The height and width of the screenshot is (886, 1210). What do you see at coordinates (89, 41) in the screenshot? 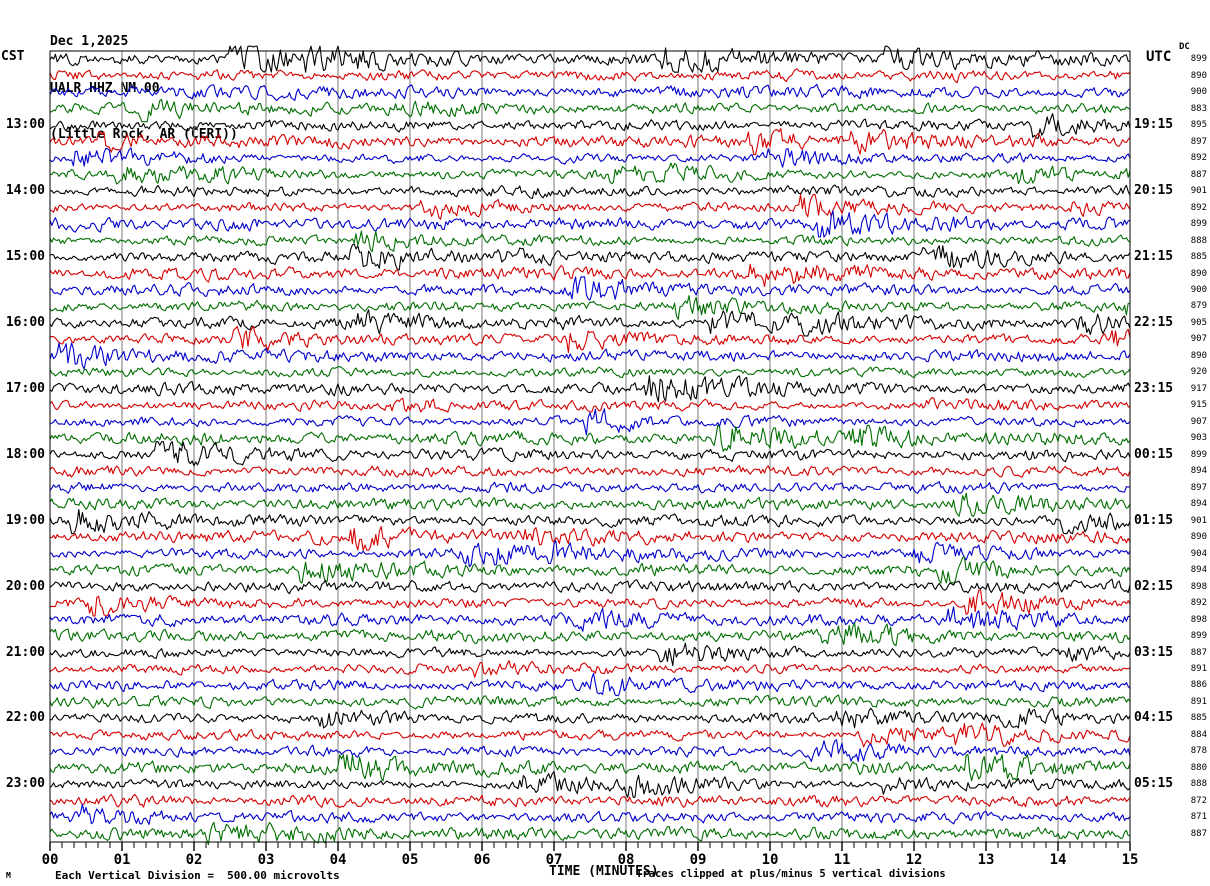
I see `title-date: Dec 1,2025` at bounding box center [89, 41].